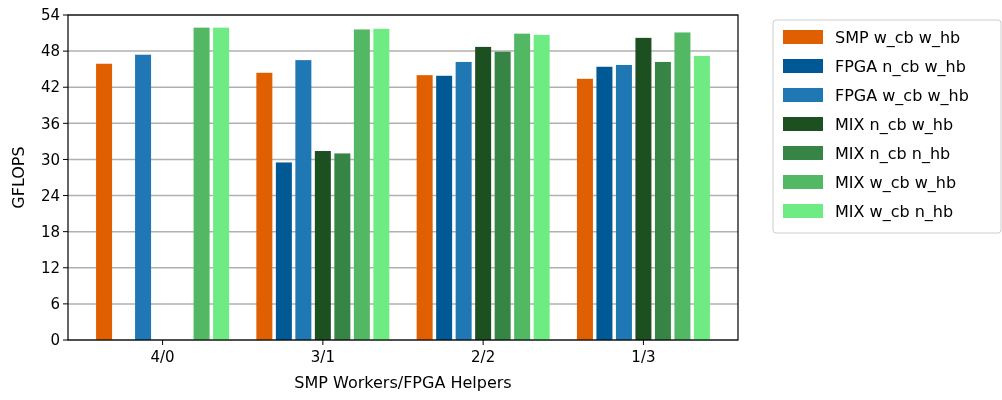 The width and height of the screenshot is (1002, 400). Describe the element at coordinates (894, 124) in the screenshot. I see `legend-label: MIX n_cb w_hb` at that location.